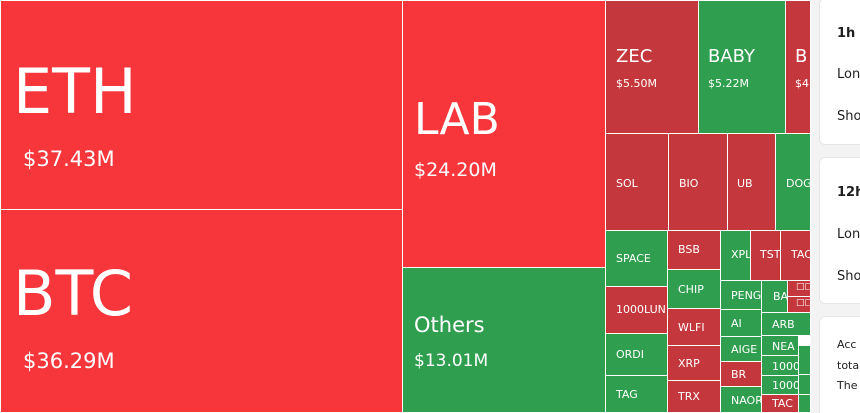 The height and width of the screenshot is (413, 860). Describe the element at coordinates (641, 309) in the screenshot. I see `tile-symbol: 1000LUN` at that location.